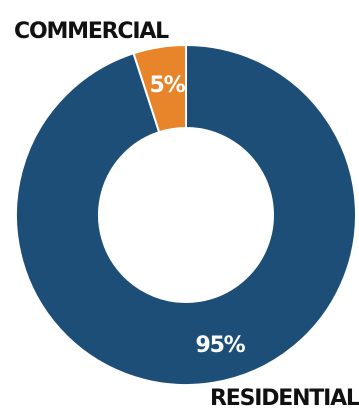  Describe the element at coordinates (220, 345) in the screenshot. I see `data-label-residential: 95%` at that location.